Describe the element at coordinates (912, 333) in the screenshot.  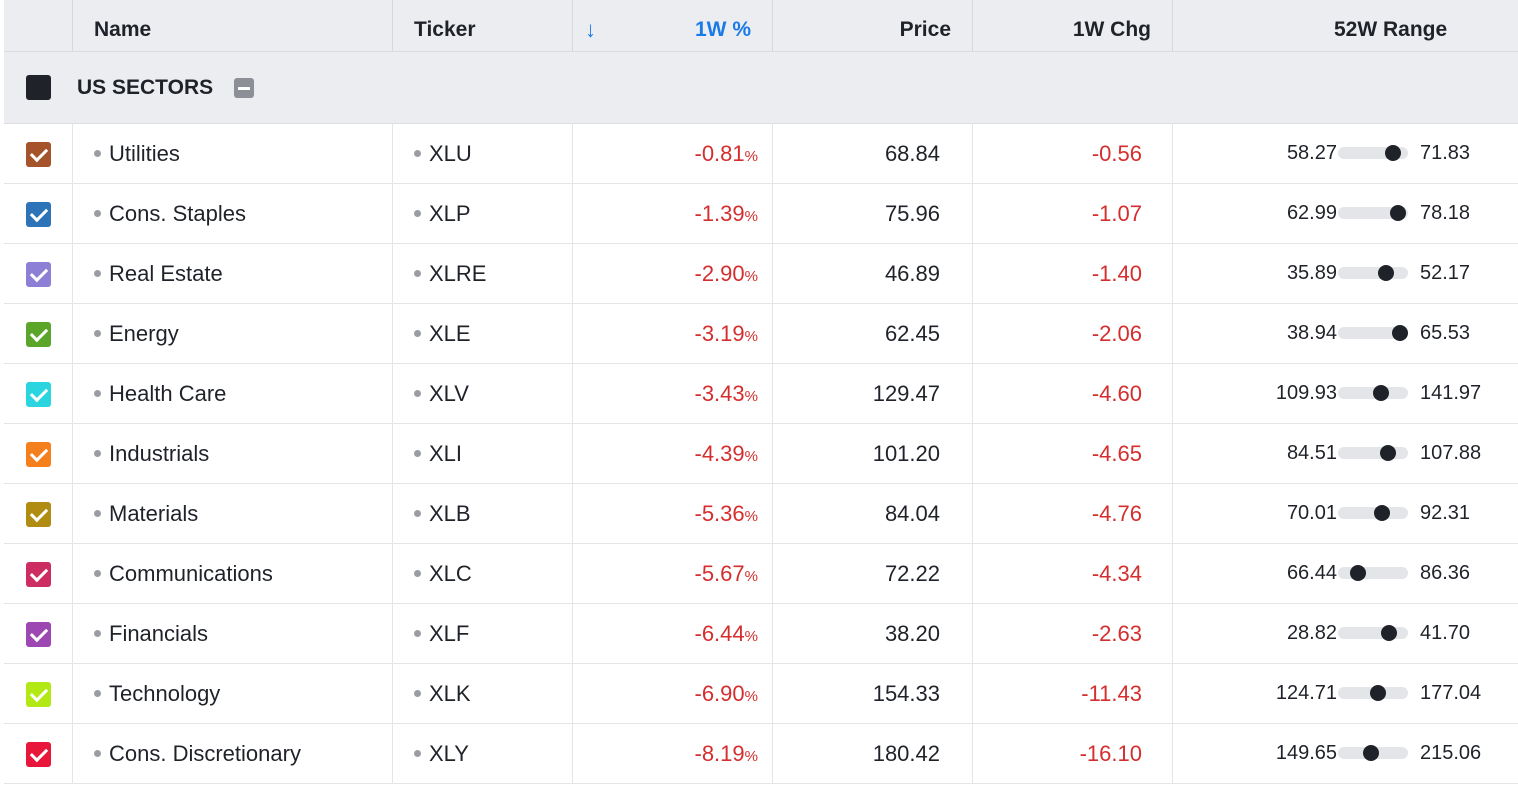
I see `price-value: 62.45` at that location.